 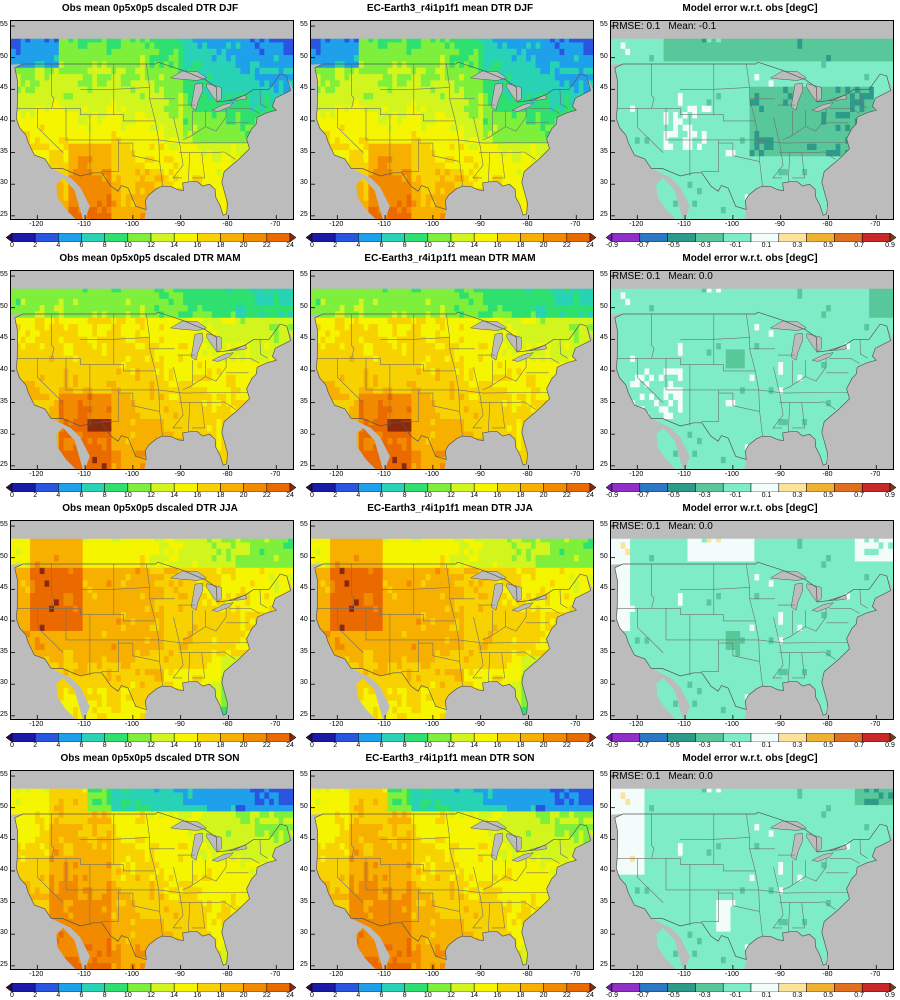 What do you see at coordinates (766, 995) in the screenshot?
I see `colorbar-label: 0.1` at bounding box center [766, 995].